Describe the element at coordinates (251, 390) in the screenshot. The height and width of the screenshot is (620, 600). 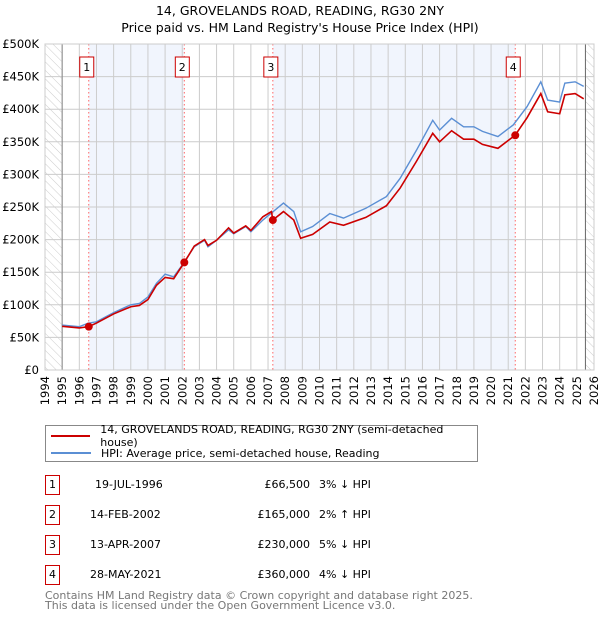
I see `x-tick-label: 2006` at that location.